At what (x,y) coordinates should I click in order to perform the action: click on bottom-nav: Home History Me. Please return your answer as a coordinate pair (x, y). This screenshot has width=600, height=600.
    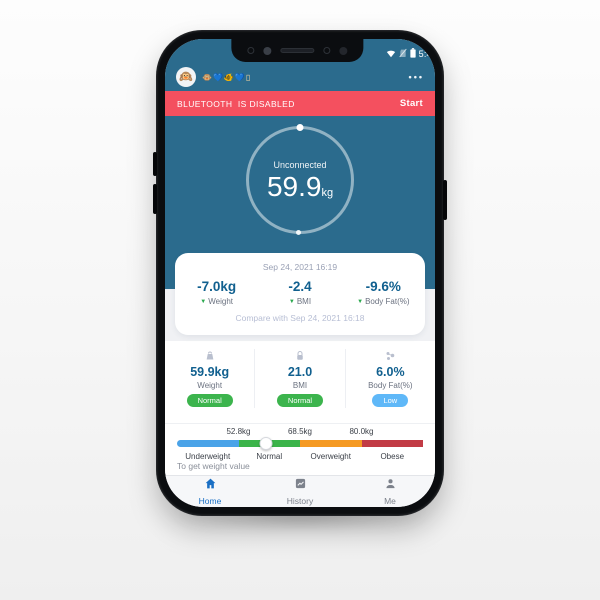
    Looking at the image, I should click on (300, 491).